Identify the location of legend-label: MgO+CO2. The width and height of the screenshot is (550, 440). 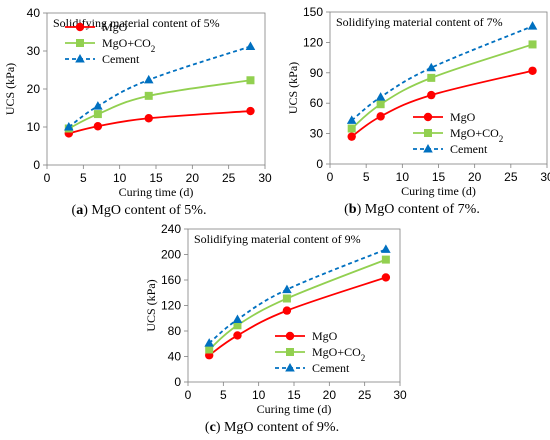
(338, 354).